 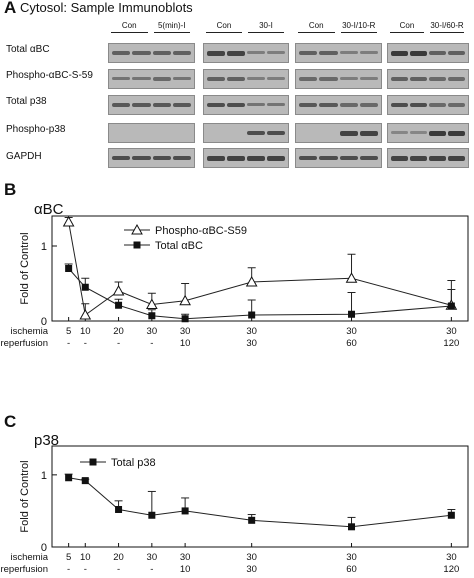 I want to click on condition-label: 30-I/10-R, so click(x=359, y=25).